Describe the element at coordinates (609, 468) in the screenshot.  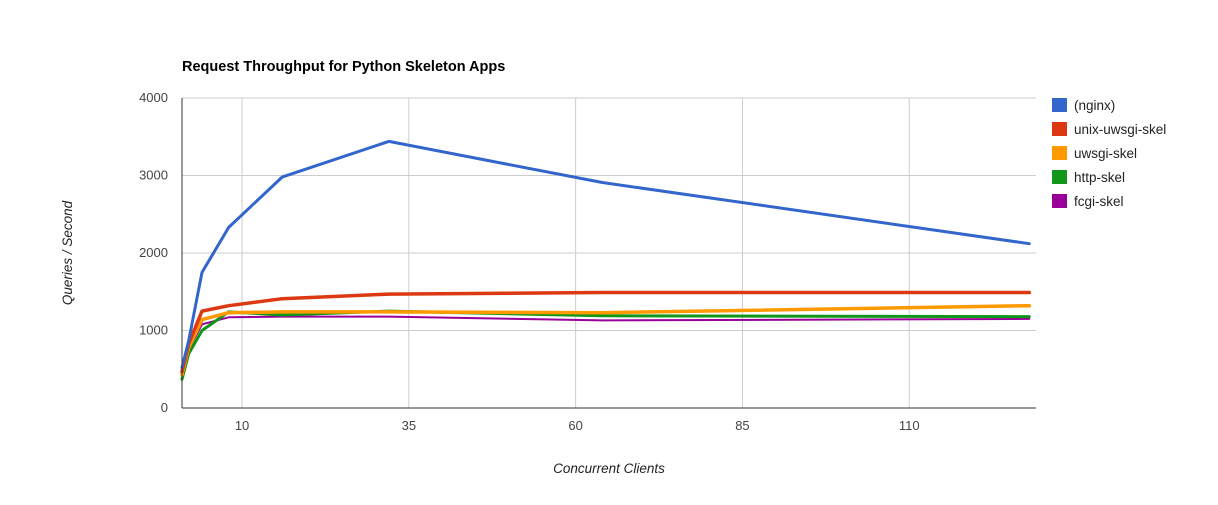
I see `x-axis-label: Concurrent Clients` at that location.